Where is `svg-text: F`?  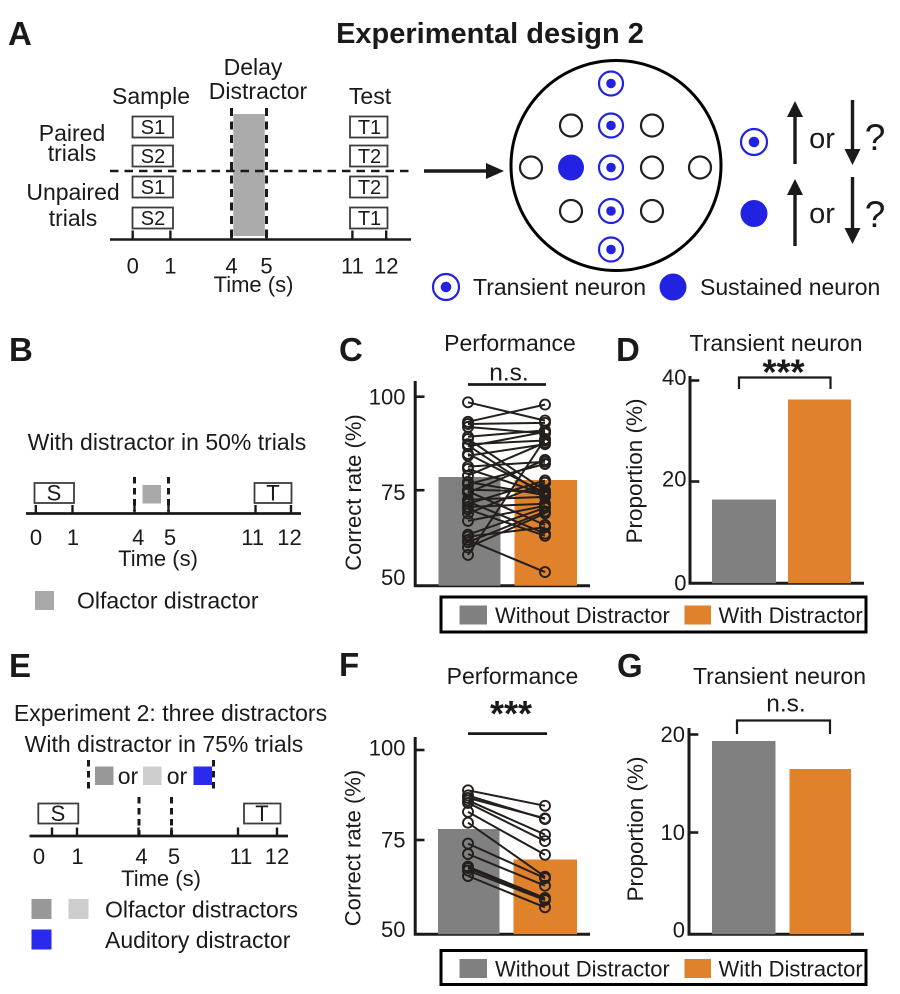
svg-text: F is located at coordinates (349, 664).